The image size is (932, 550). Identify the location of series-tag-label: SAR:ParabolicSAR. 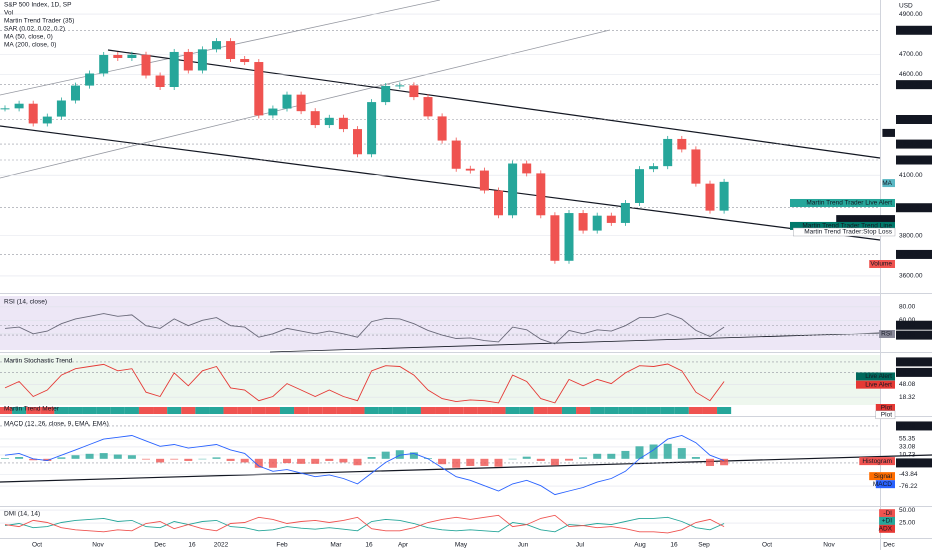
(864, 219).